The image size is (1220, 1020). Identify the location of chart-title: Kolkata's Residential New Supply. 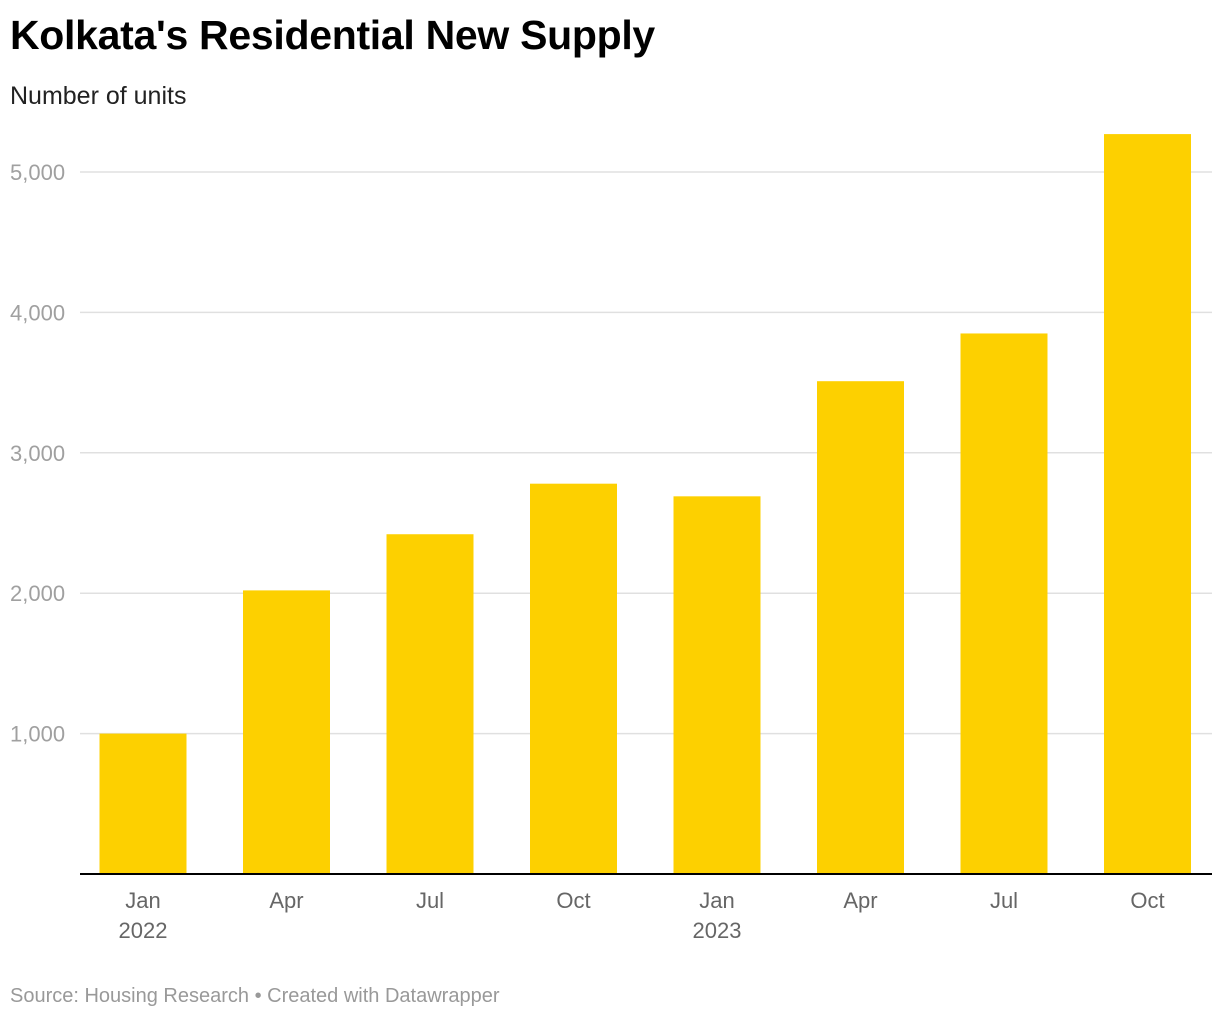
(332, 35).